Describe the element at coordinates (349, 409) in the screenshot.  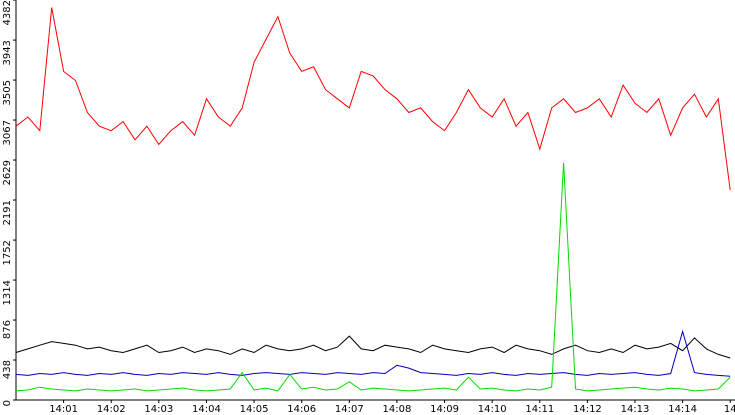
I see `x-tick-label: 14:07` at that location.